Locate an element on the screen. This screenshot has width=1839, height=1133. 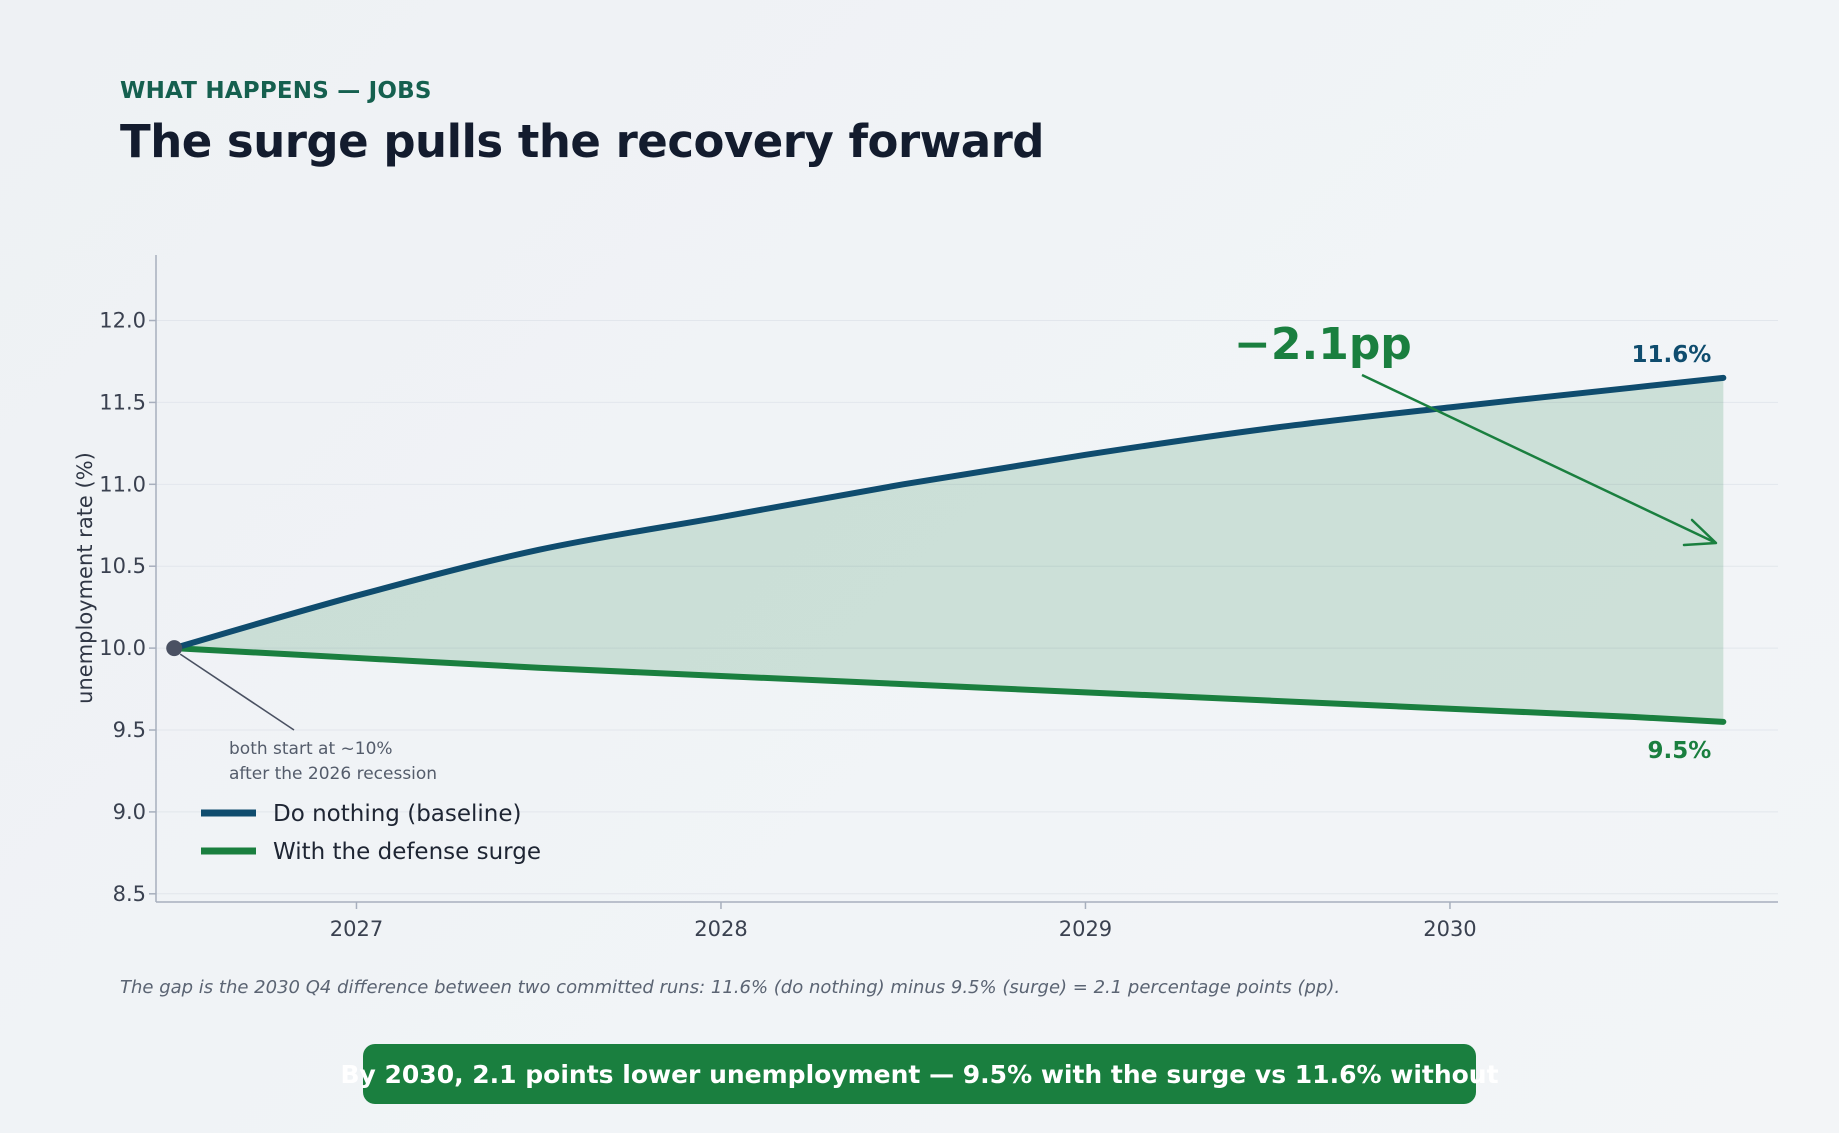
gap-label: −2.1pp is located at coordinates (1323, 344).